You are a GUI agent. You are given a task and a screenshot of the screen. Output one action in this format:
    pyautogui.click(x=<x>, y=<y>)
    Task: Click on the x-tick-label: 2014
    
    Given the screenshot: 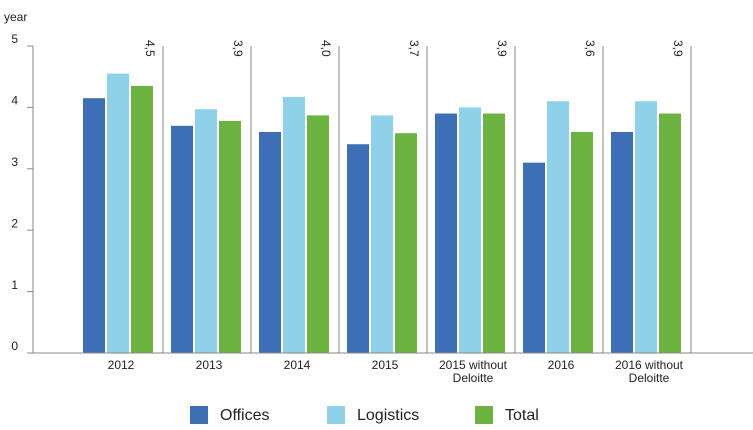 What is the action you would take?
    pyautogui.click(x=297, y=365)
    